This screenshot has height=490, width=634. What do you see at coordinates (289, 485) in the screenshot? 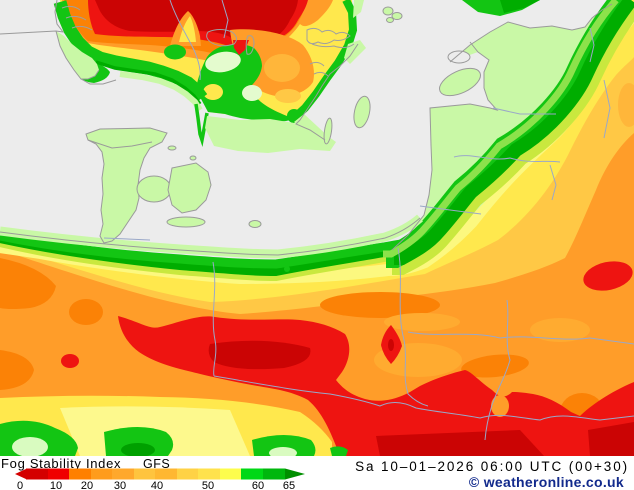
I see `svg-text: 65` at bounding box center [289, 485].